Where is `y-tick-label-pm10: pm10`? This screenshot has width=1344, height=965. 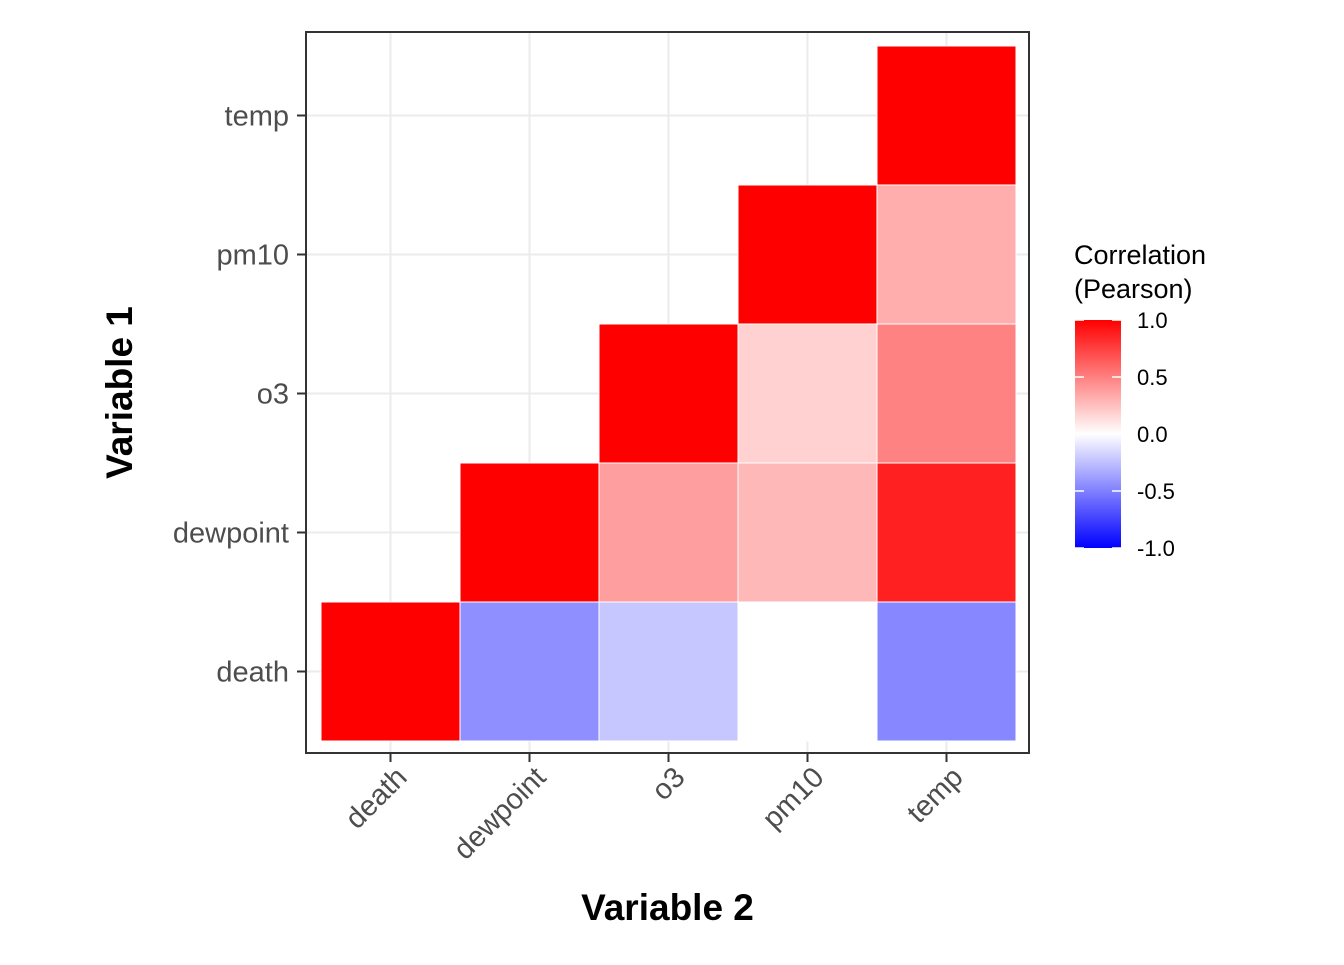 y-tick-label-pm10: pm10 is located at coordinates (252, 256).